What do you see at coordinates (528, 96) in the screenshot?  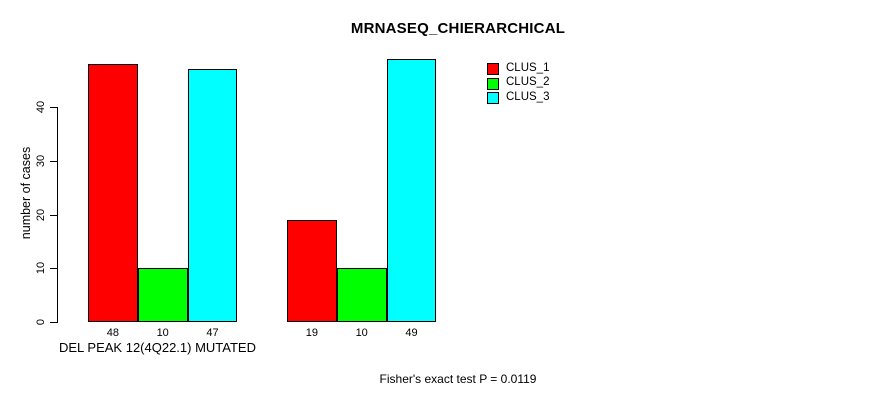 I see `legend-label-clus_3: CLUS_3` at bounding box center [528, 96].